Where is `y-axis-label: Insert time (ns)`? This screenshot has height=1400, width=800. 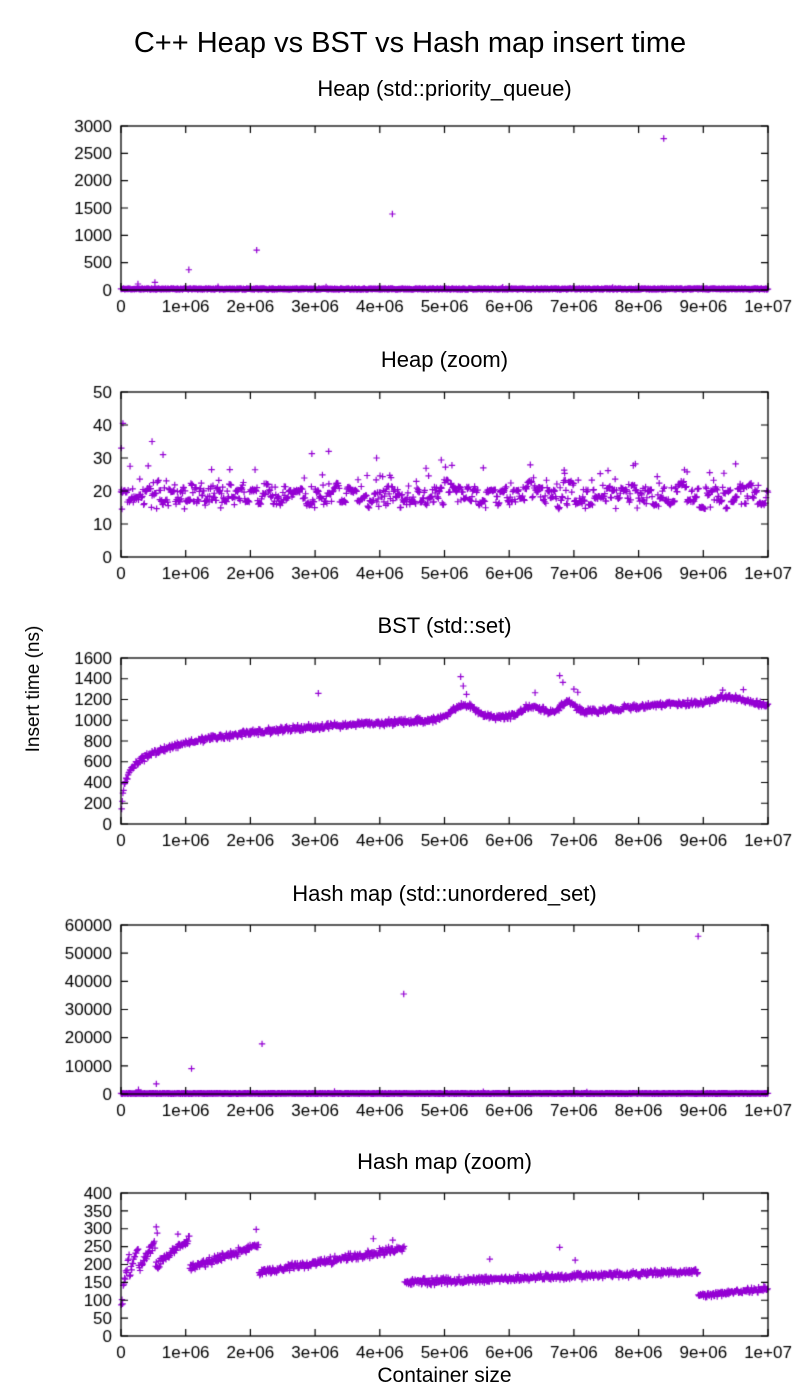 y-axis-label: Insert time (ns) is located at coordinates (33, 689).